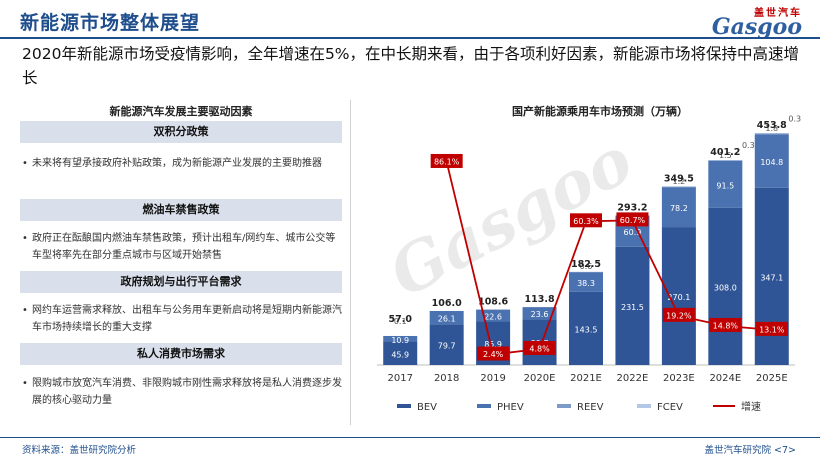  I want to click on total-label-2024E: 401.2, so click(725, 152).